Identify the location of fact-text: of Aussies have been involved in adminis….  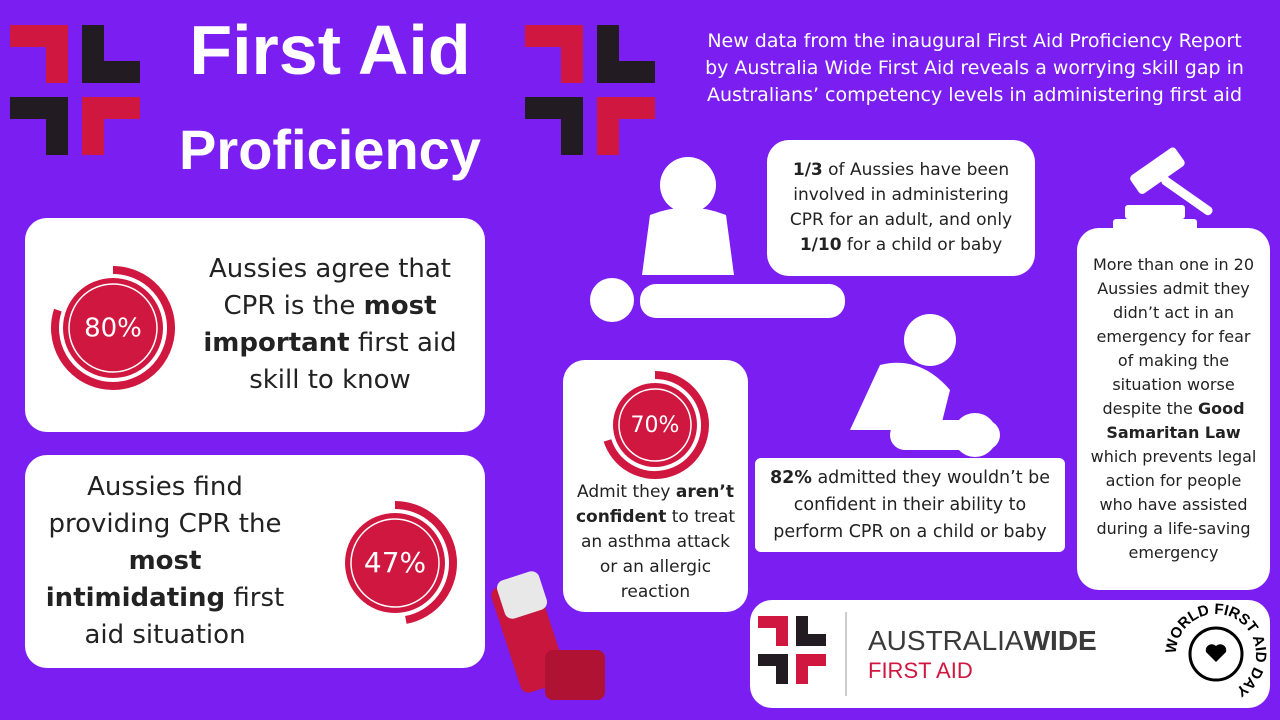
(901, 195).